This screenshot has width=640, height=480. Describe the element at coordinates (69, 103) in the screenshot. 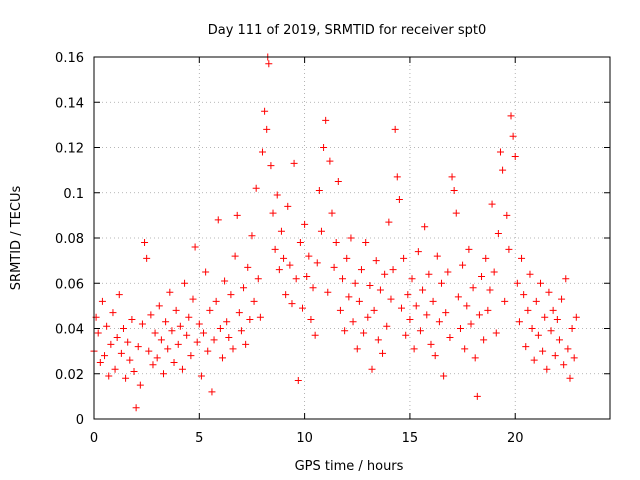

I see `y-tick-label: 0.14` at that location.